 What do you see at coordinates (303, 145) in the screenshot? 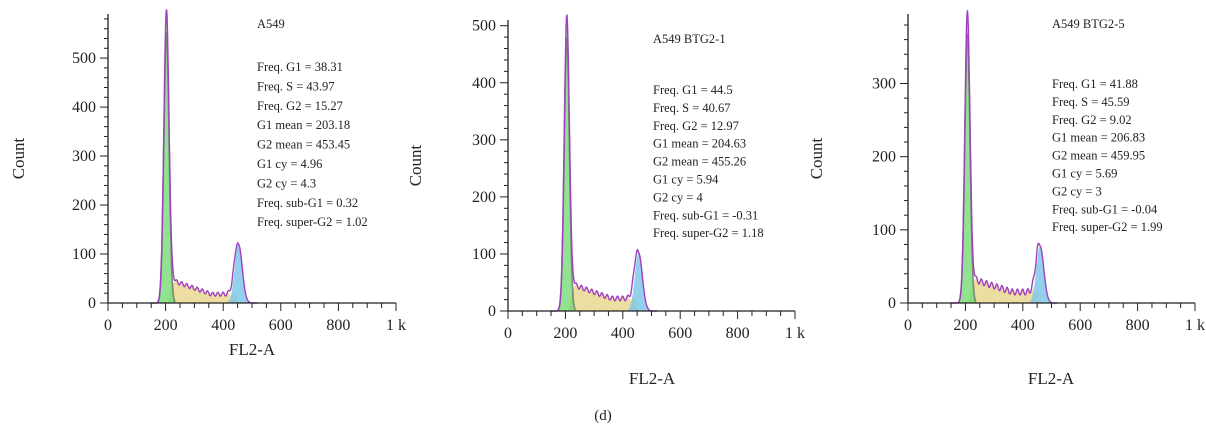
I see `stats-line: G2 mean = 453.45` at bounding box center [303, 145].